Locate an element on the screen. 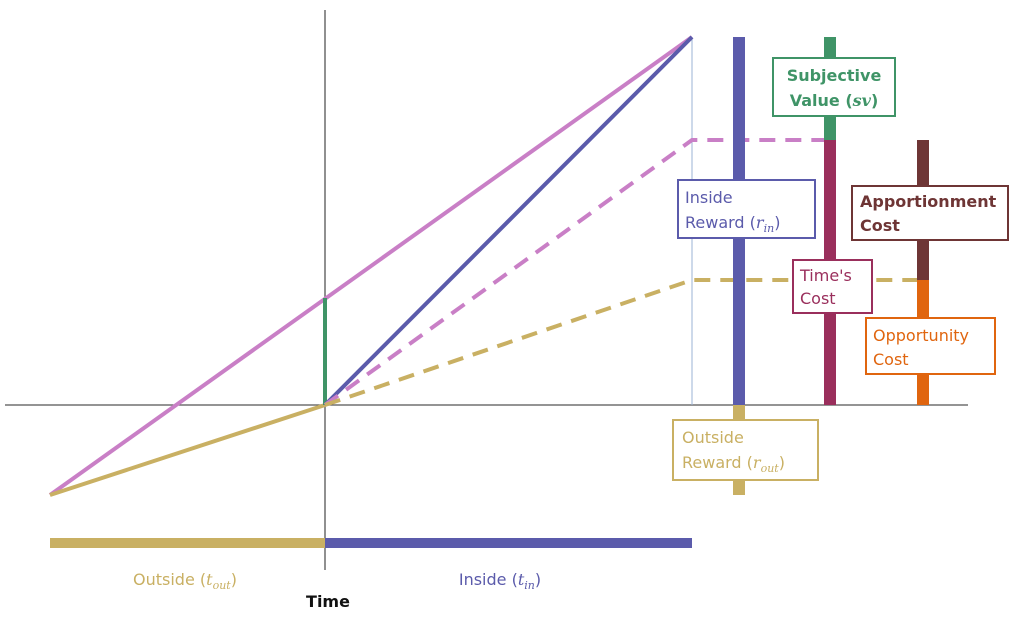 The height and width of the screenshot is (627, 1024). label-text: Reward (rin) is located at coordinates (732, 224).